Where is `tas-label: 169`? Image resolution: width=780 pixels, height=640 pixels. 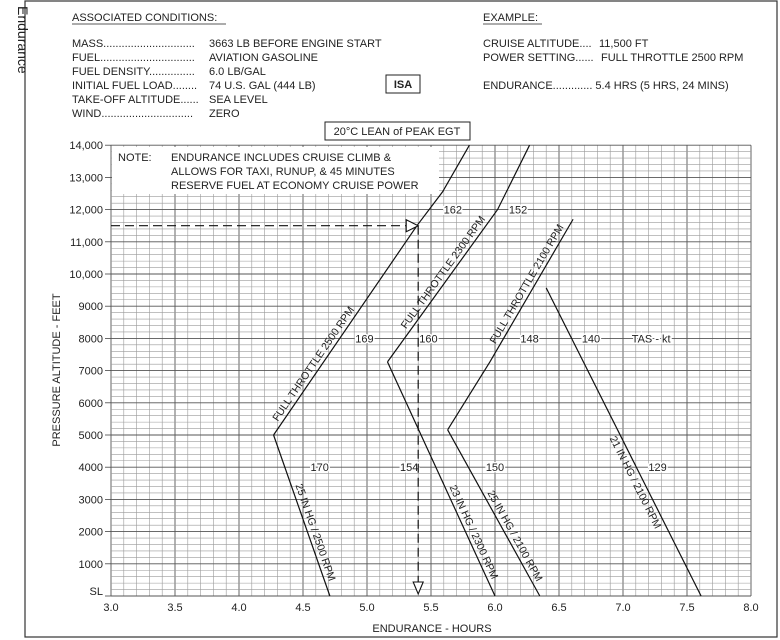
tas-label: 169 is located at coordinates (364, 339).